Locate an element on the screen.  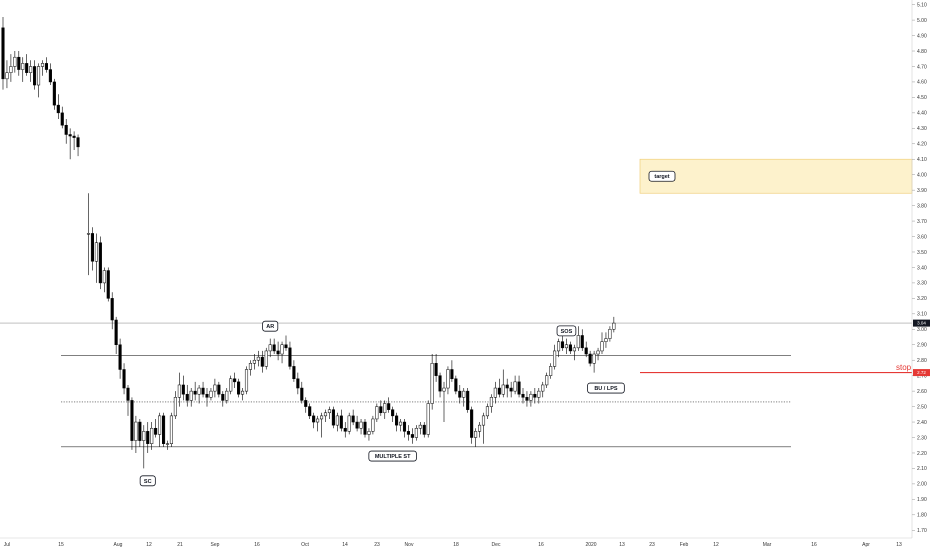
annotation-sos: SOS is located at coordinates (566, 331).